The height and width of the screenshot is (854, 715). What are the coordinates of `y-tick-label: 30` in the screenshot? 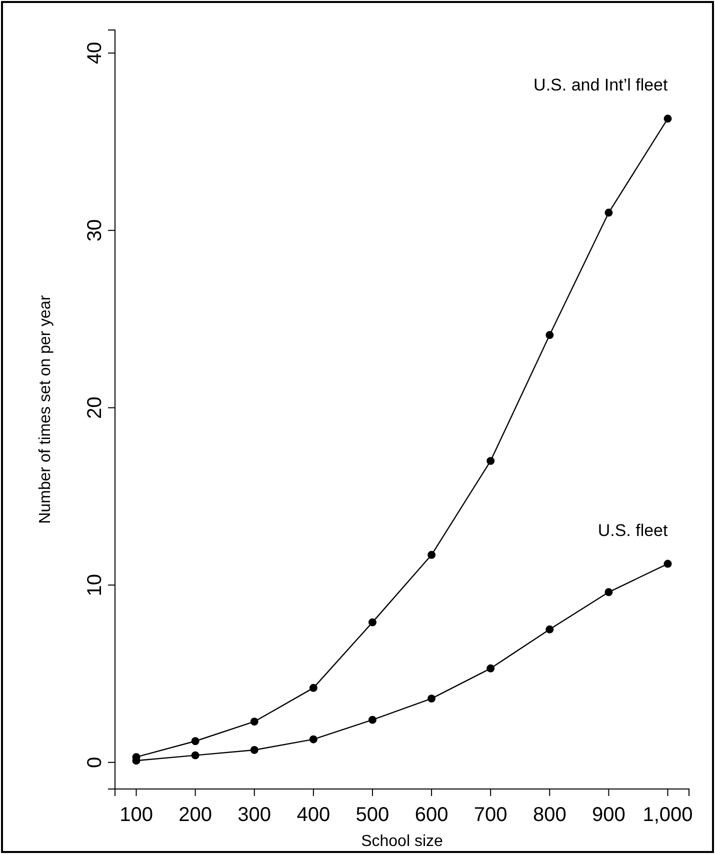 It's located at (95, 230).